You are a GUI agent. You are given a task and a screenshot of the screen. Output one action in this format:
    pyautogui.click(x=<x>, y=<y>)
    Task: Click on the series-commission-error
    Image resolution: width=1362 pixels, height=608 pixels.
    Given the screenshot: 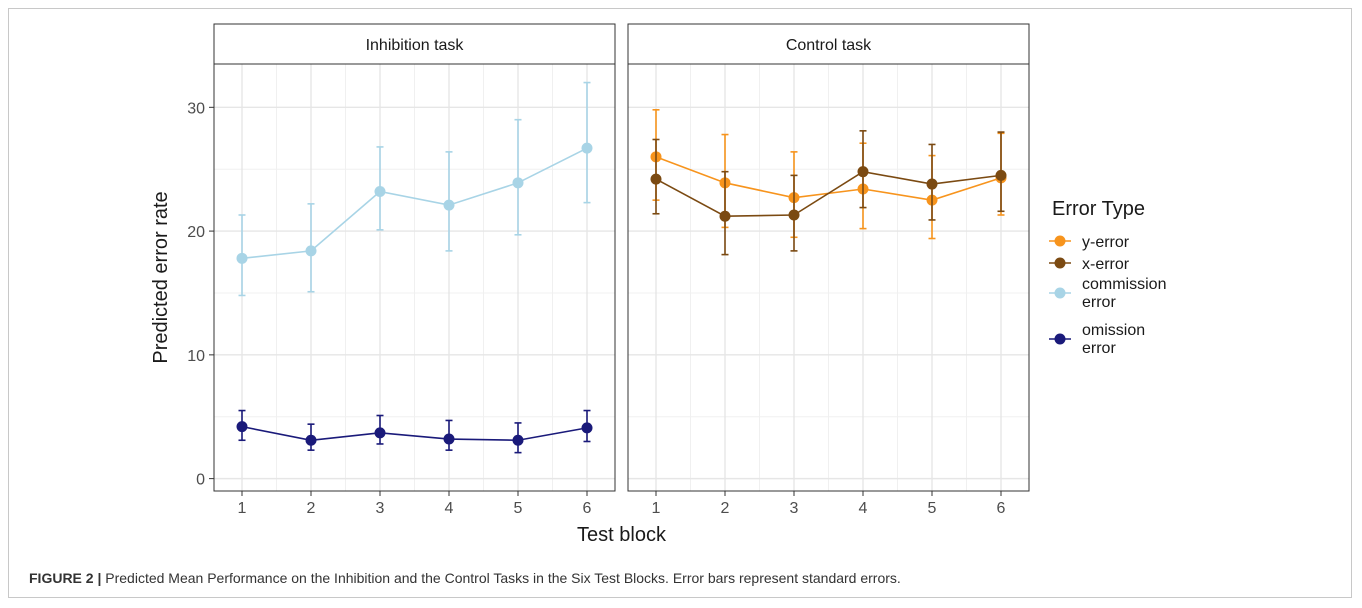 What is the action you would take?
    pyautogui.click(x=414, y=189)
    